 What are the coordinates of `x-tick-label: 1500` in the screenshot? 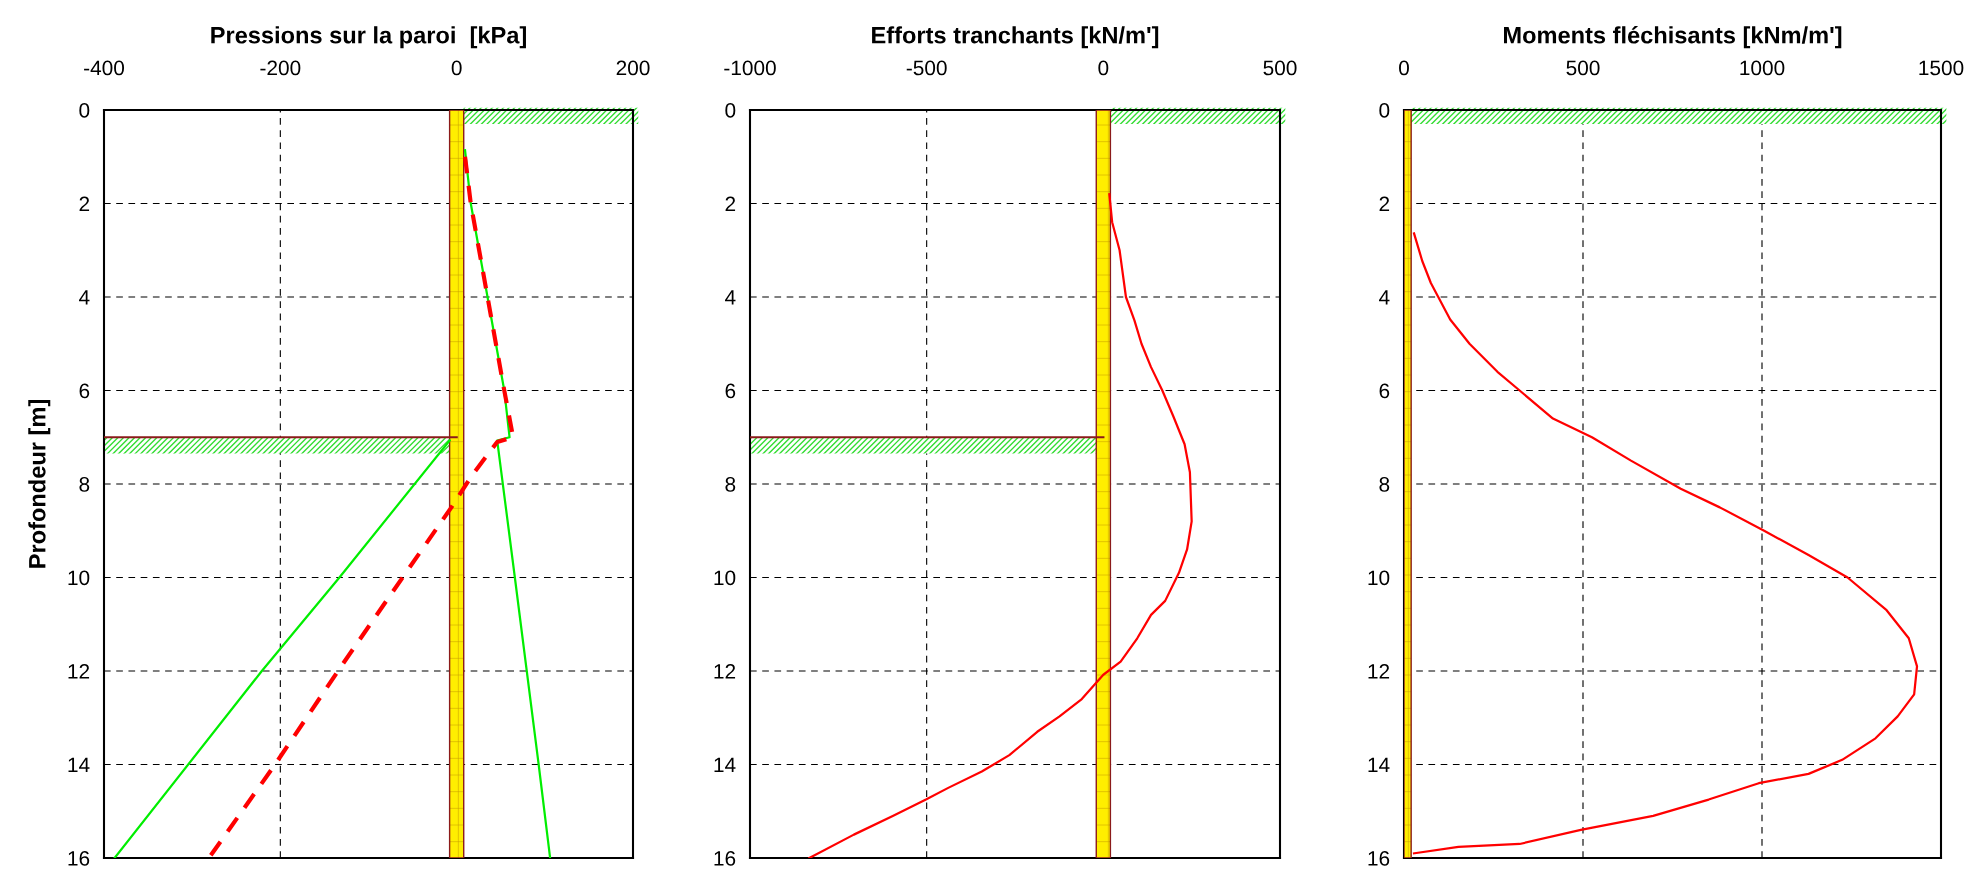 It's located at (1941, 68).